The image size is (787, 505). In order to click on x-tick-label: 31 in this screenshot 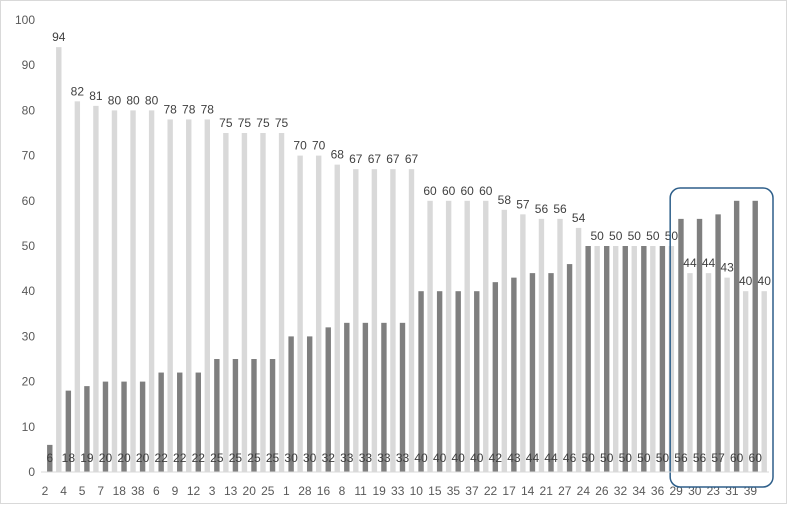, I will do `click(732, 491)`.